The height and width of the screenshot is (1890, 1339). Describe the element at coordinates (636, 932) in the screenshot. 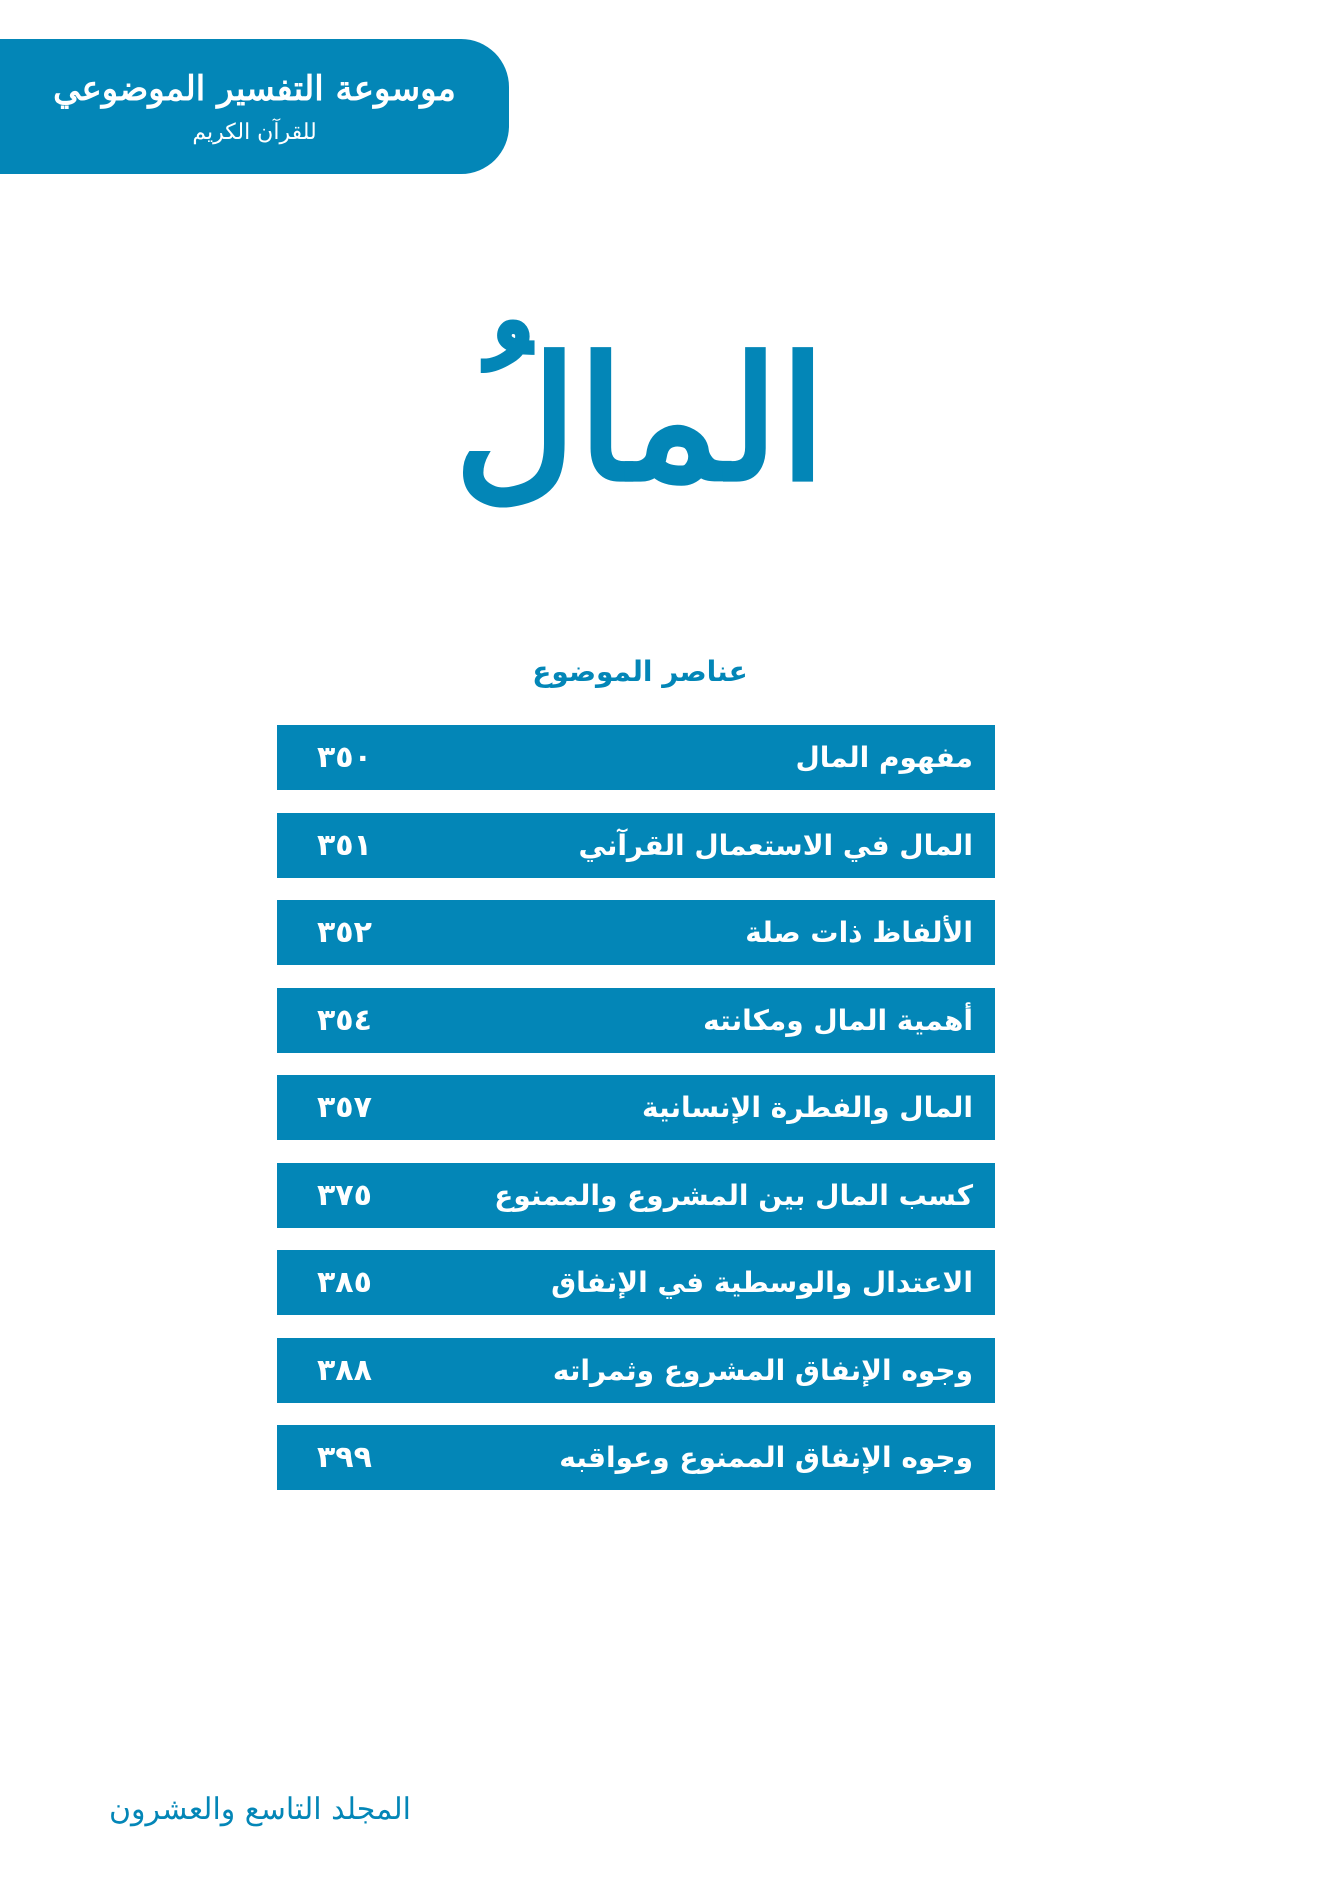

I see `toc-row: الألفاظ ذات صلة ٣٥٢` at that location.